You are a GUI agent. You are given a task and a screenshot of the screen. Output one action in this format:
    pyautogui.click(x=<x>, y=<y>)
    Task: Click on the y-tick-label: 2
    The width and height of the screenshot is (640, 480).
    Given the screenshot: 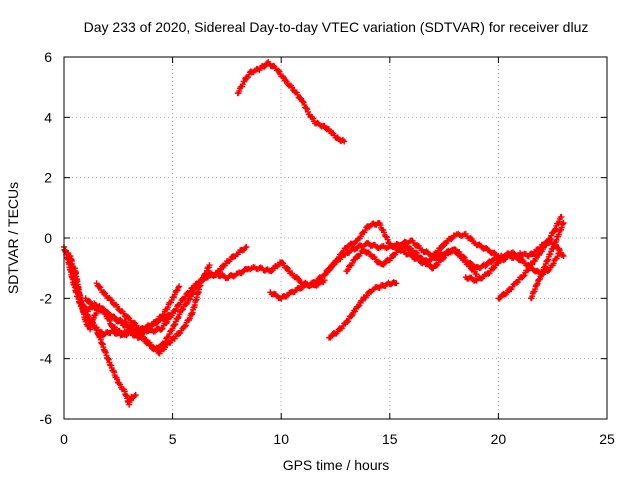 What is the action you would take?
    pyautogui.click(x=48, y=178)
    